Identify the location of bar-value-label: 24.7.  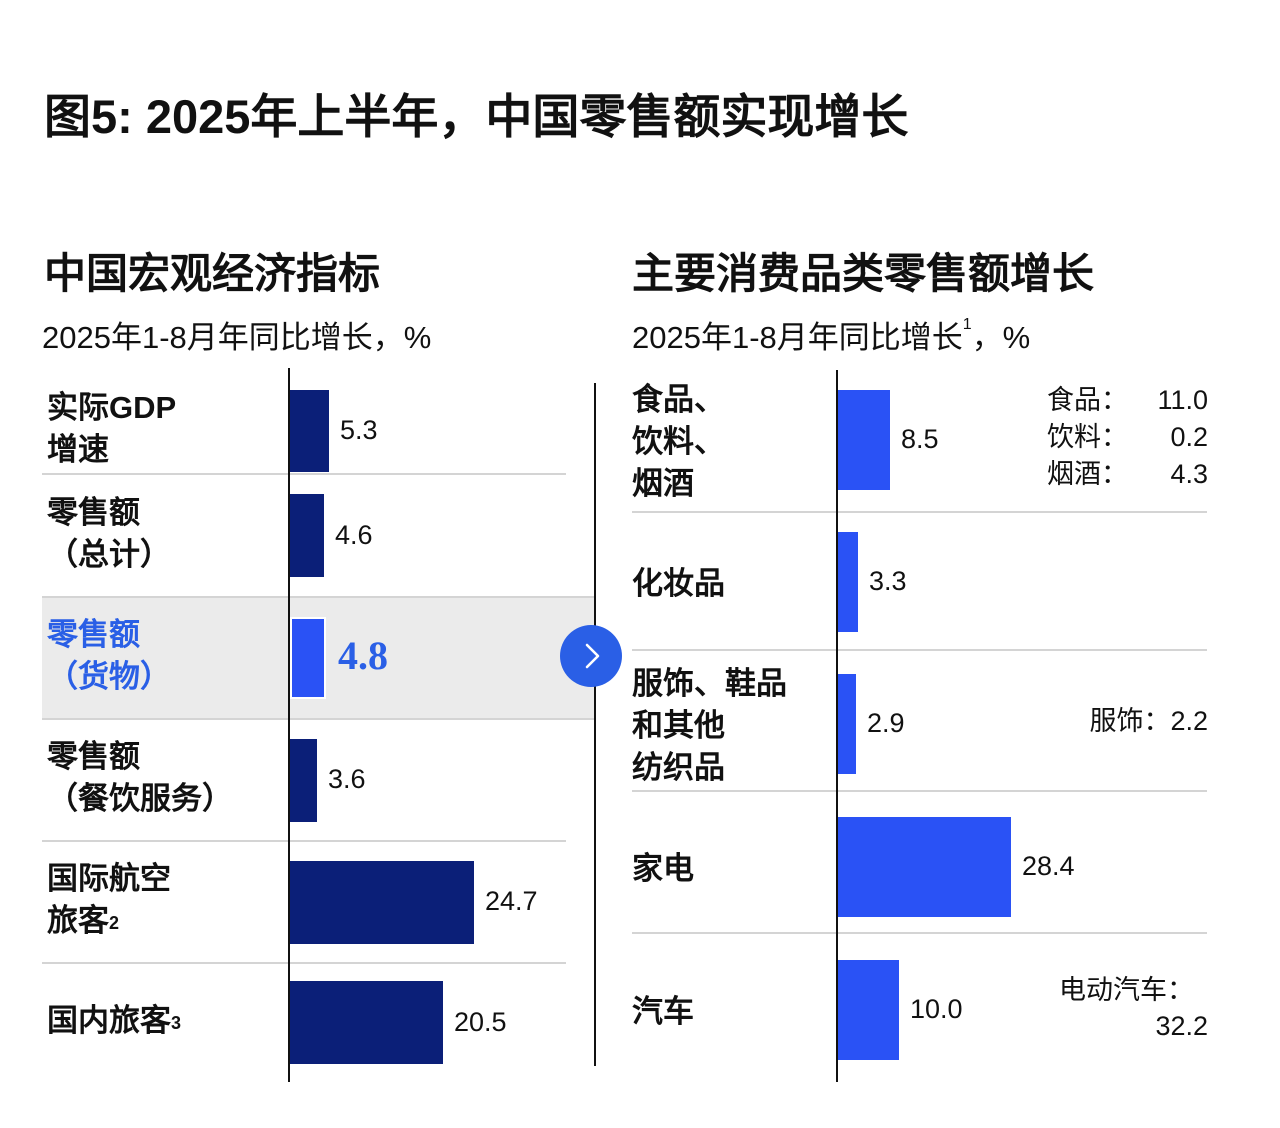
(511, 901).